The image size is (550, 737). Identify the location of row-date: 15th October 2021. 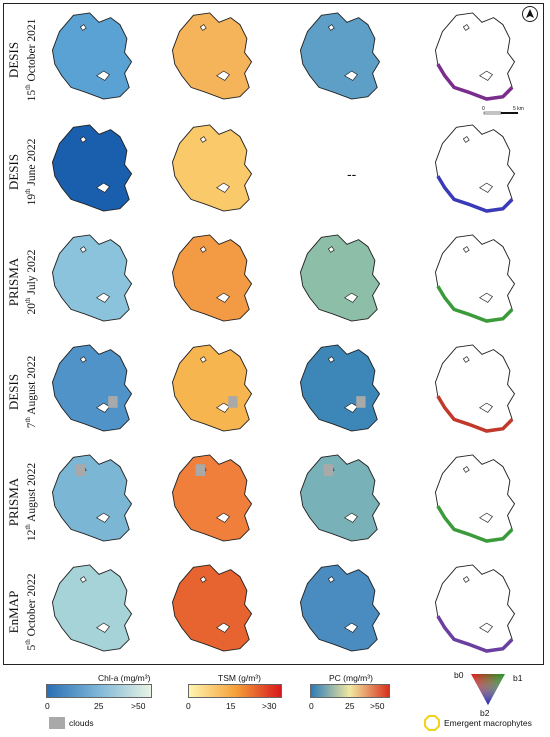
(31, 60).